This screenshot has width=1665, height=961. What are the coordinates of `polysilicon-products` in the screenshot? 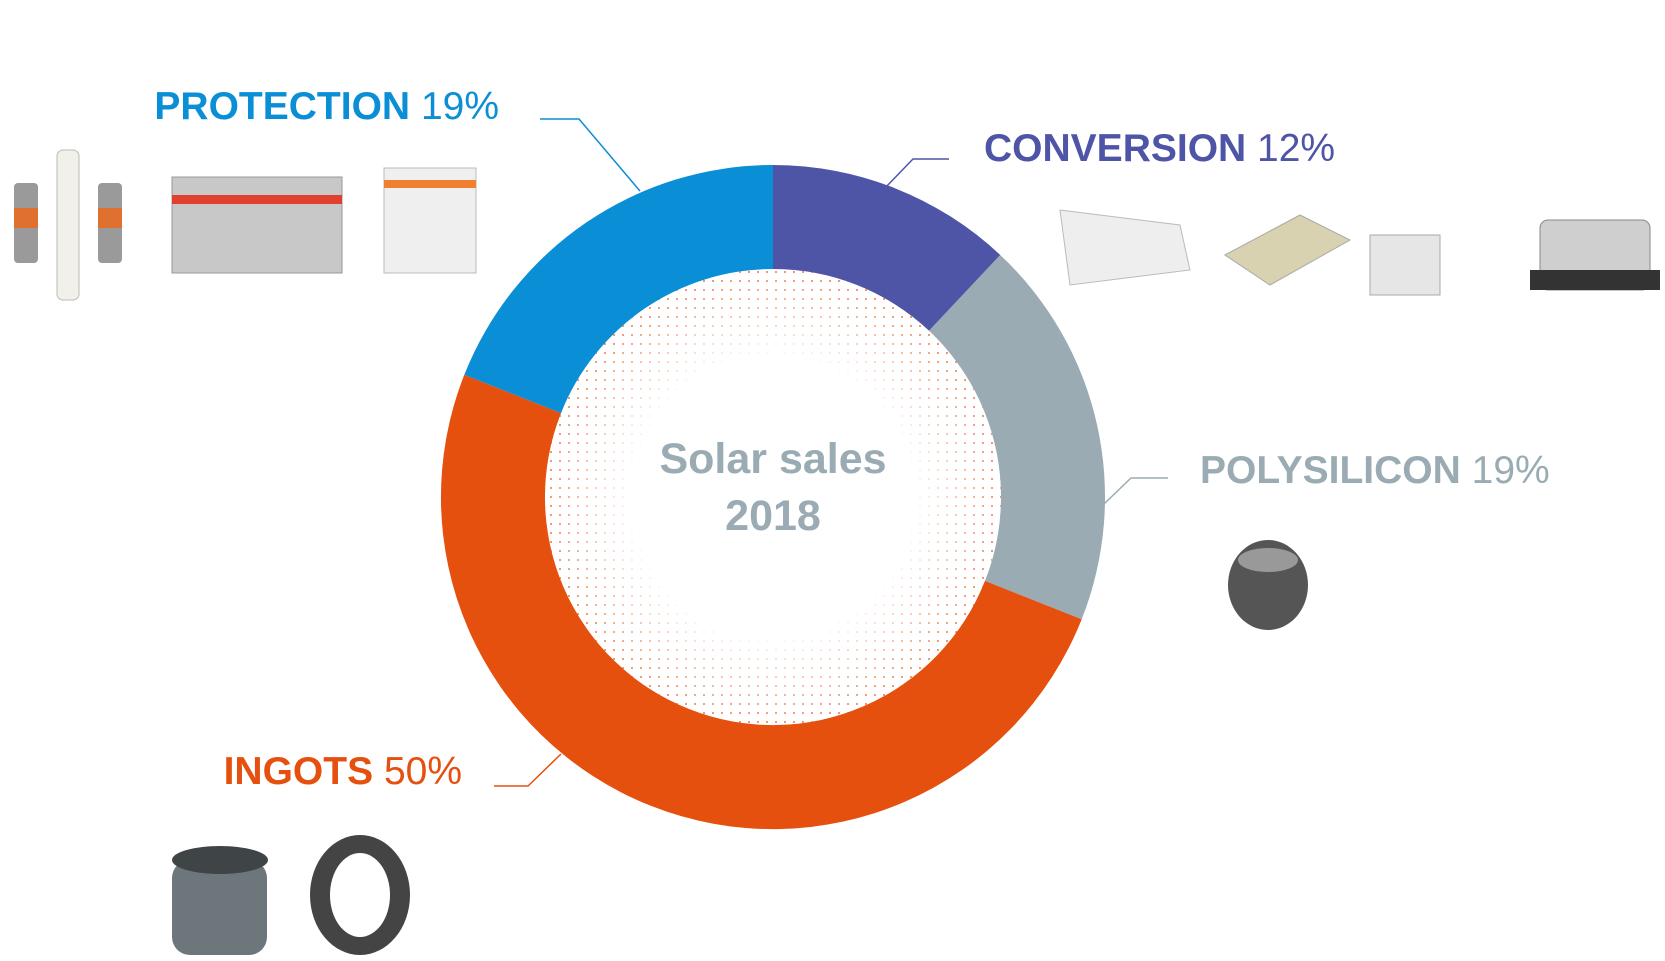 It's located at (1268, 585).